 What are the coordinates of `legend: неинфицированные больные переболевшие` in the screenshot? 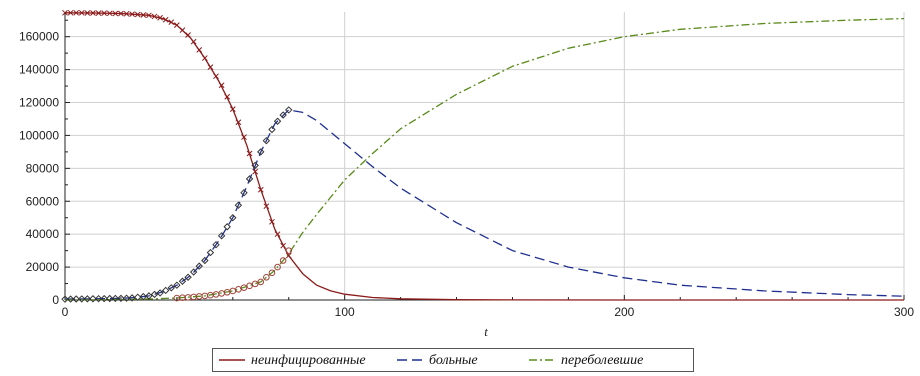 It's located at (453, 360).